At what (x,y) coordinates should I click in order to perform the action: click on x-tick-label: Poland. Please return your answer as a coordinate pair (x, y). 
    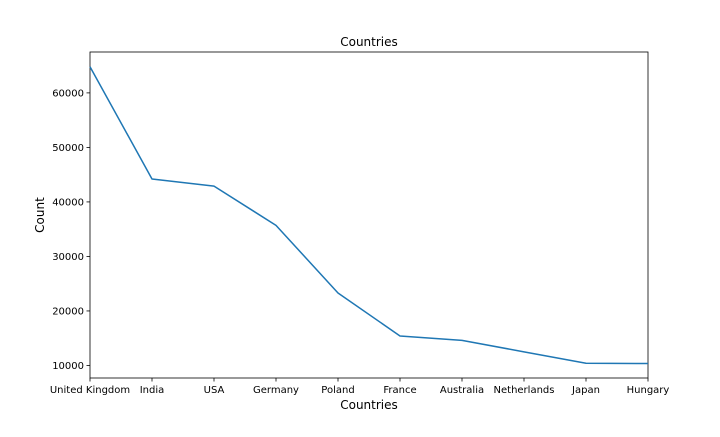
    Looking at the image, I should click on (337, 390).